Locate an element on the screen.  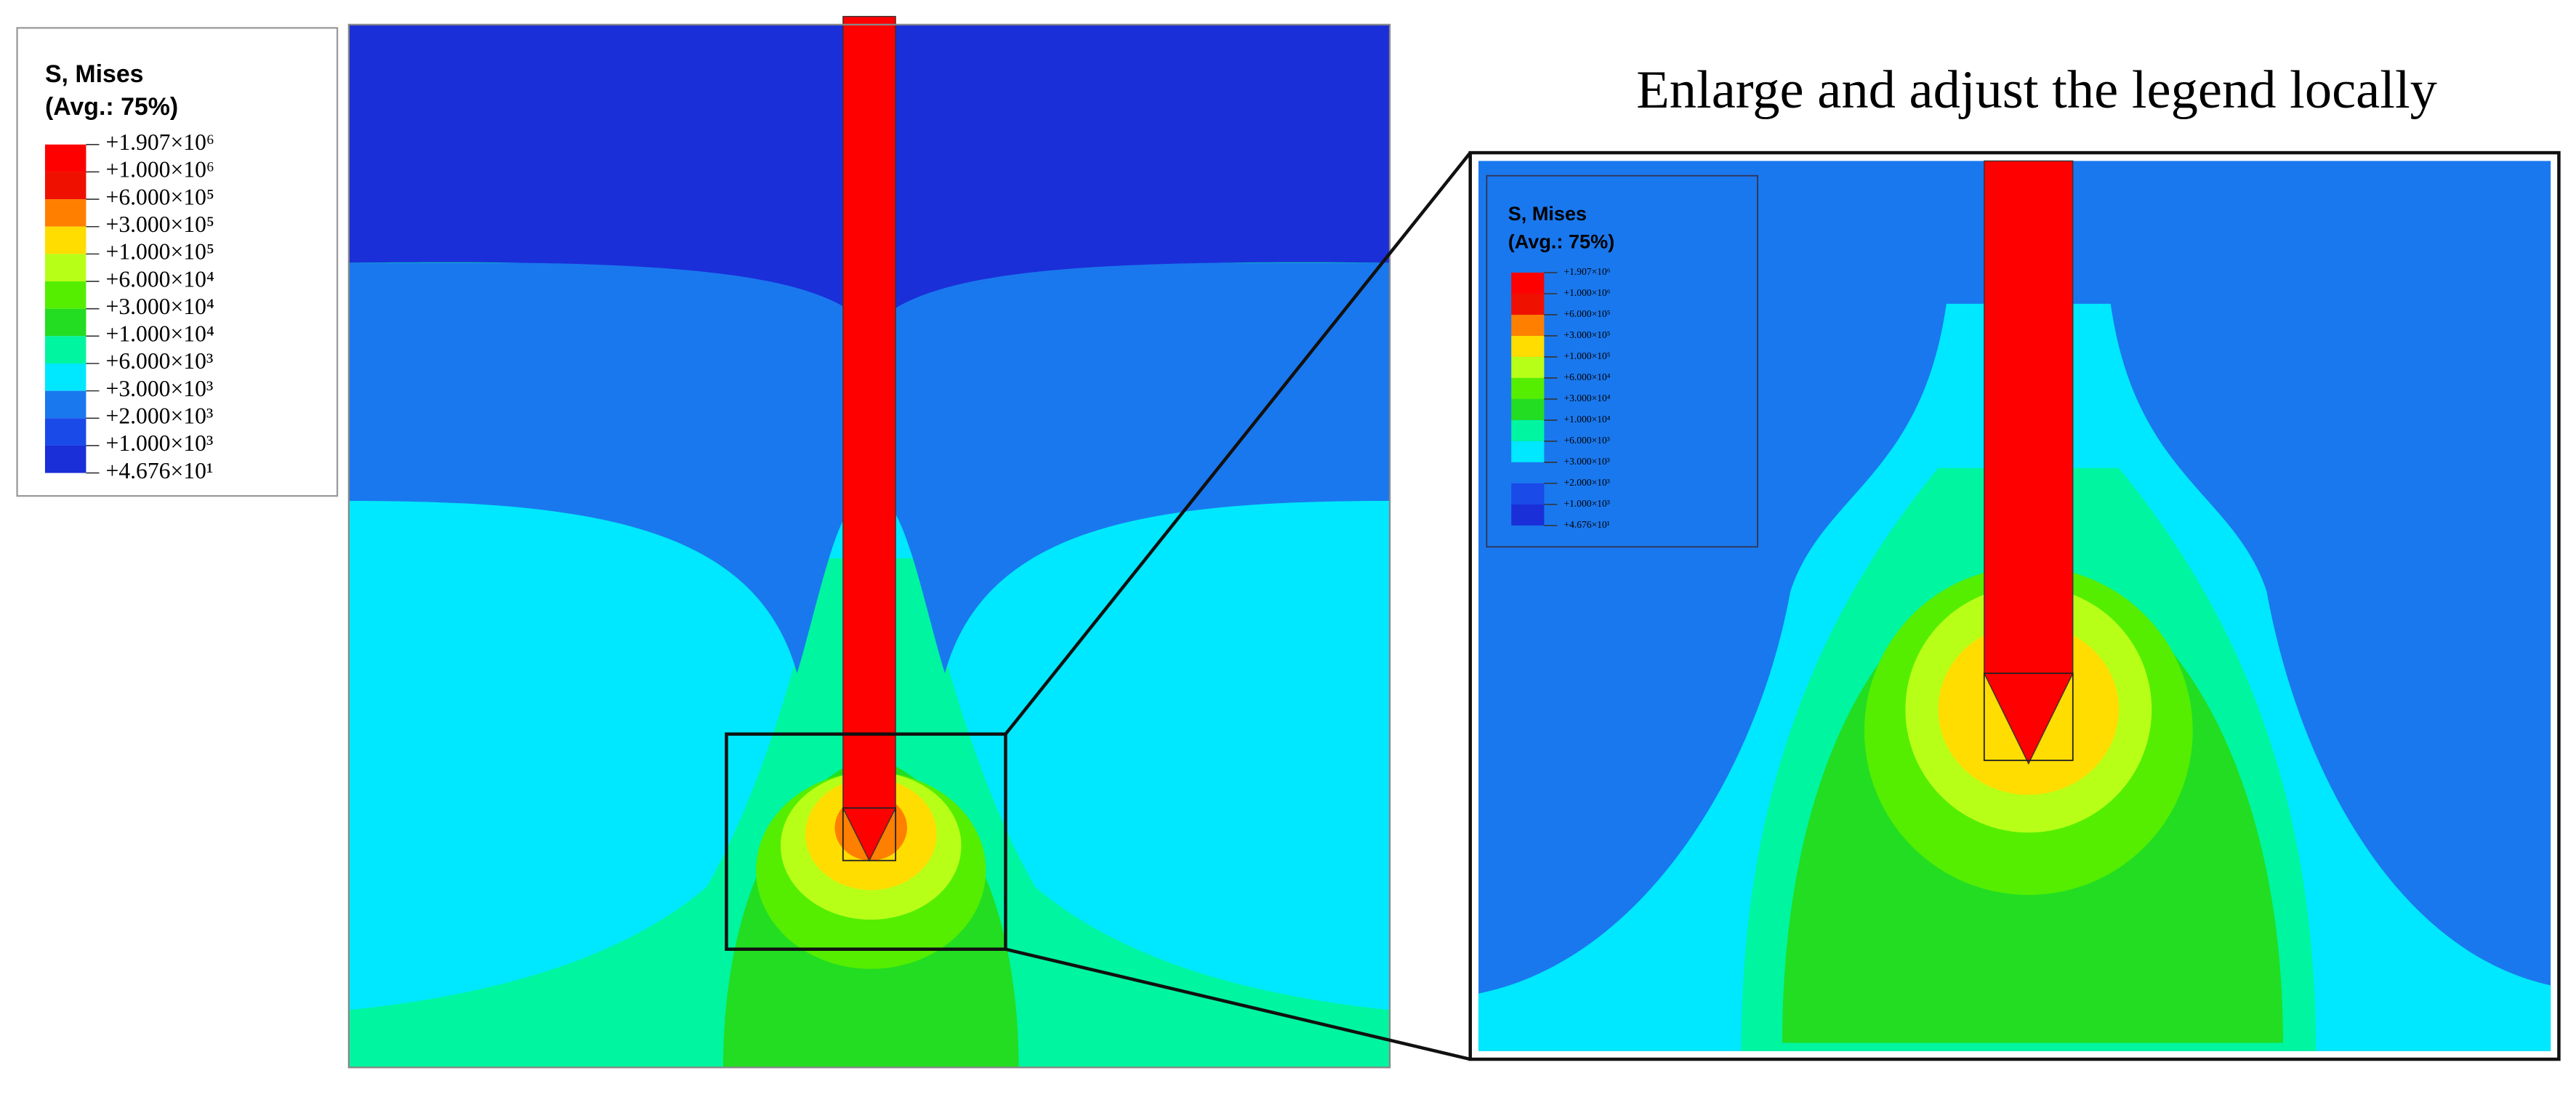
zoom-box is located at coordinates (866, 841).